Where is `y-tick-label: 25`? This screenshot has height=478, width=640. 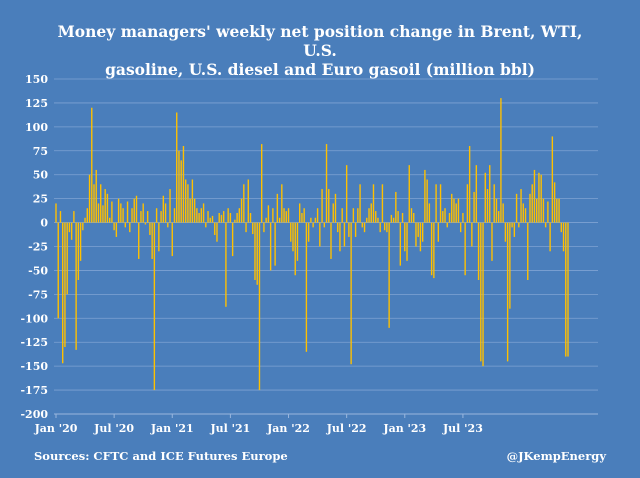
y-tick-label: 25 is located at coordinates (40, 199).